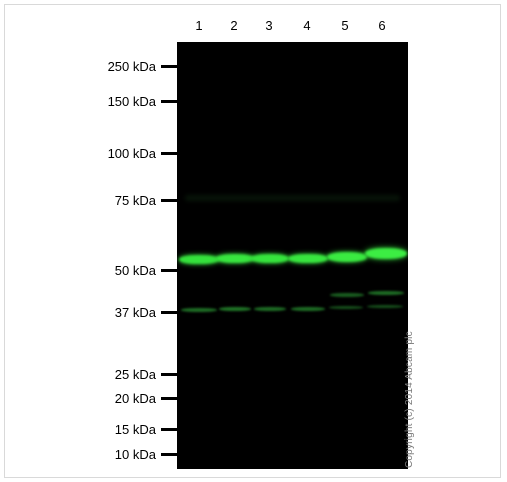  What do you see at coordinates (131, 101) in the screenshot?
I see `marker-label: 150 kDa` at bounding box center [131, 101].